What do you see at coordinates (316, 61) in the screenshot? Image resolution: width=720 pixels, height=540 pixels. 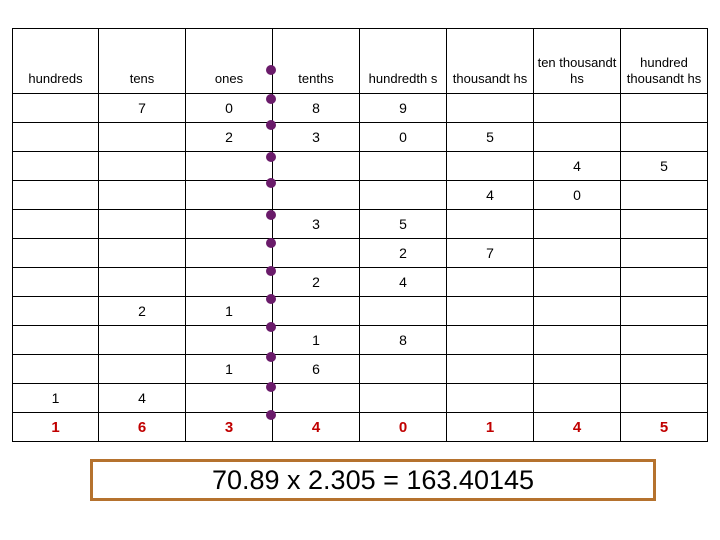 I see `column-header: tenths` at bounding box center [316, 61].